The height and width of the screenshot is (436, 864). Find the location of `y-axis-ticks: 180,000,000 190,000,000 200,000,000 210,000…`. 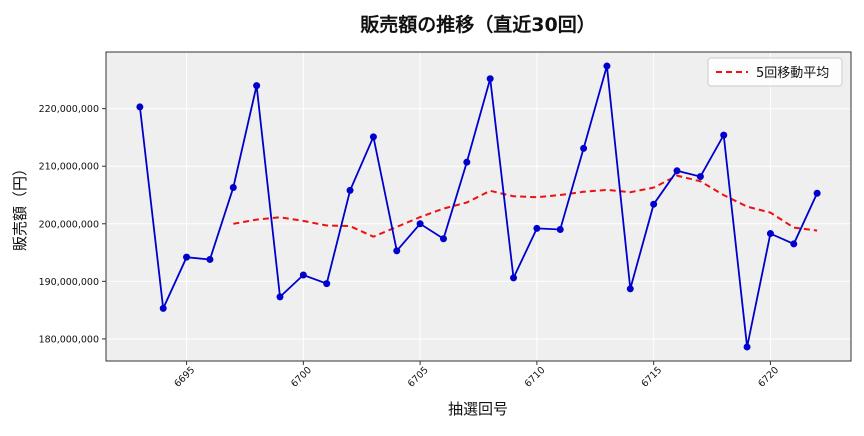

y-axis-ticks: 180,000,000 190,000,000 200,000,000 210,000… is located at coordinates (72, 224).